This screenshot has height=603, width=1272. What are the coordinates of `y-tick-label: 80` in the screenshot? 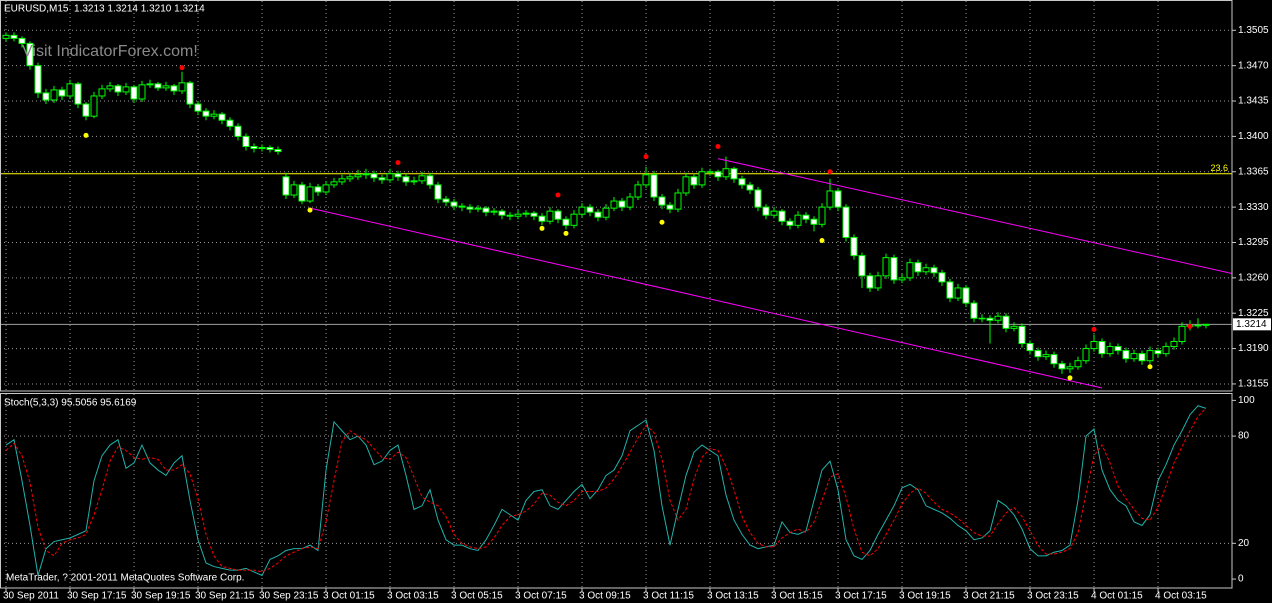 It's located at (1244, 436).